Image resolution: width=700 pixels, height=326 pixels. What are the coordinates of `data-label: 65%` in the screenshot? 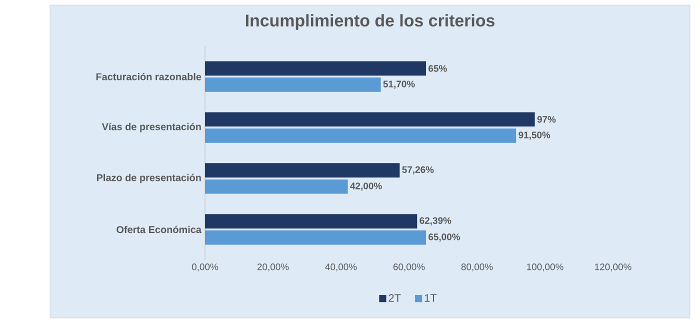 It's located at (437, 68).